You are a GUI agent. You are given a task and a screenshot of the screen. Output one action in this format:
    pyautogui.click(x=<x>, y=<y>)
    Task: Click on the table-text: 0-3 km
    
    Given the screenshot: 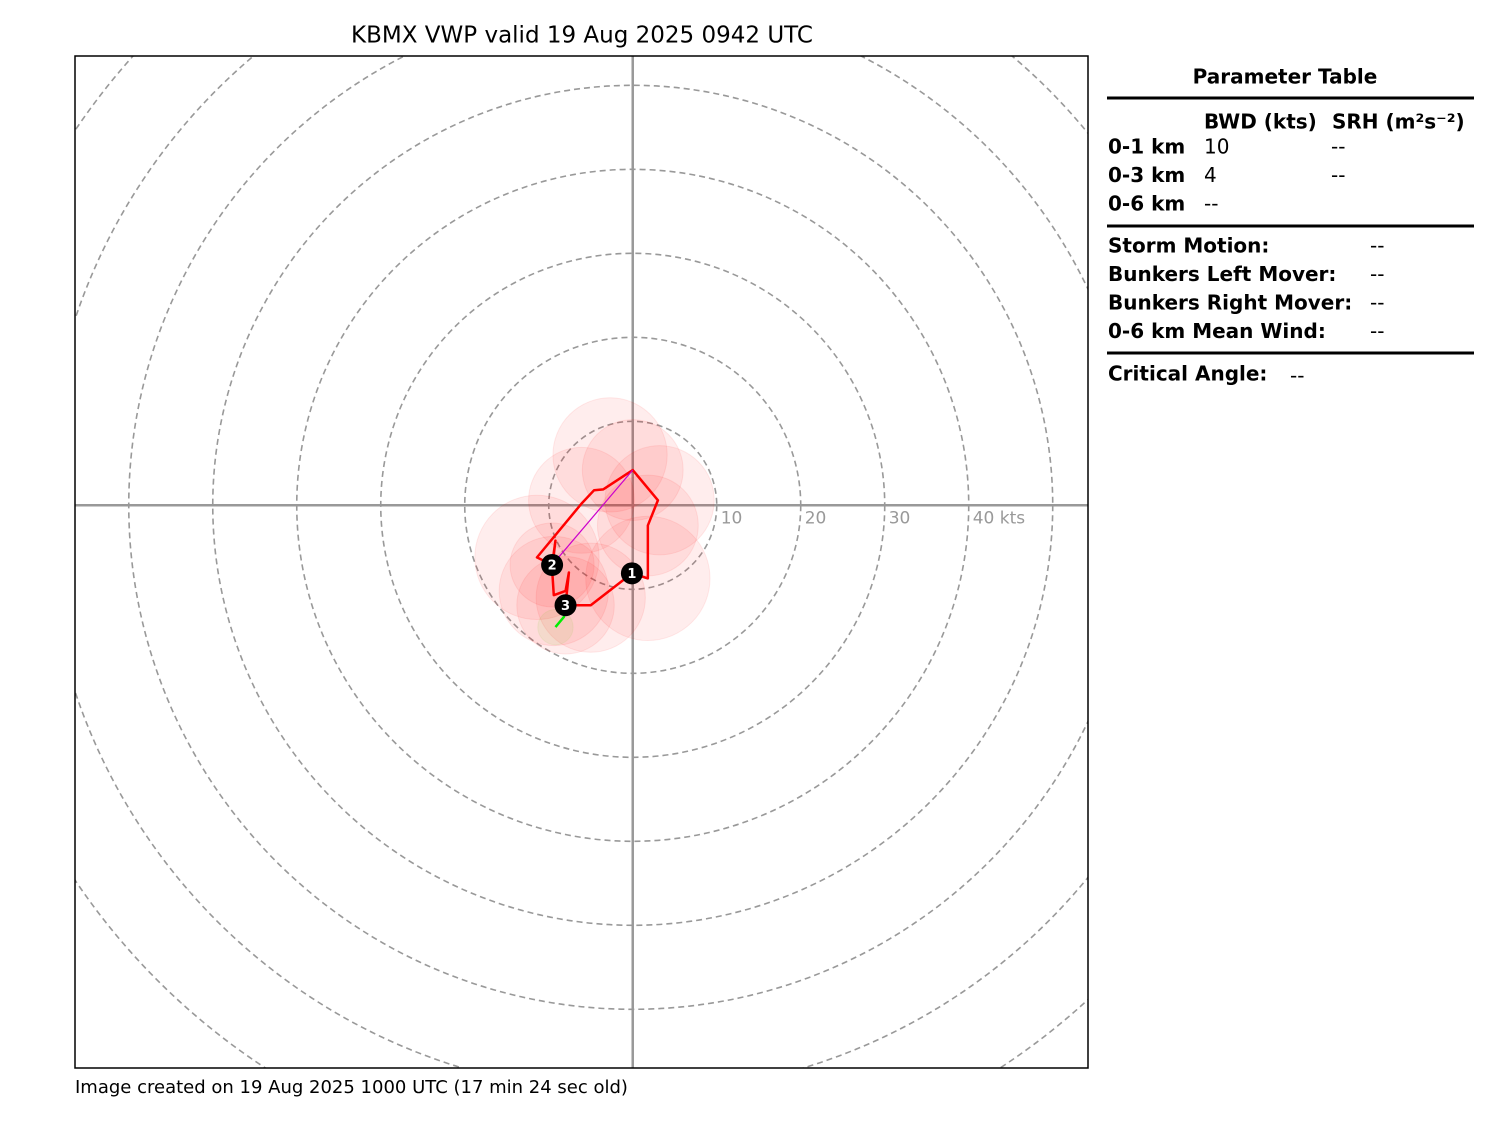 What is the action you would take?
    pyautogui.click(x=1146, y=175)
    